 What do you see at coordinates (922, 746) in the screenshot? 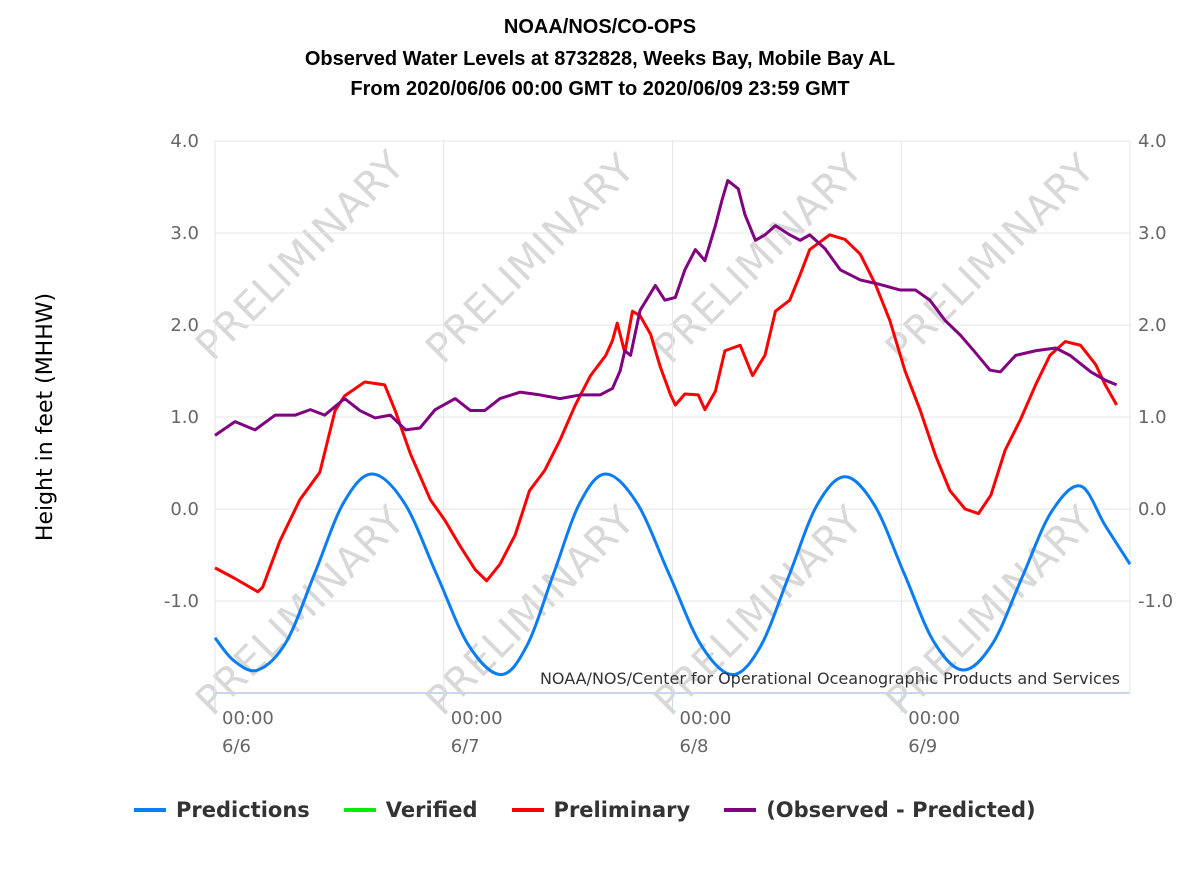
I see `x-tick-date: 6/9` at bounding box center [922, 746].